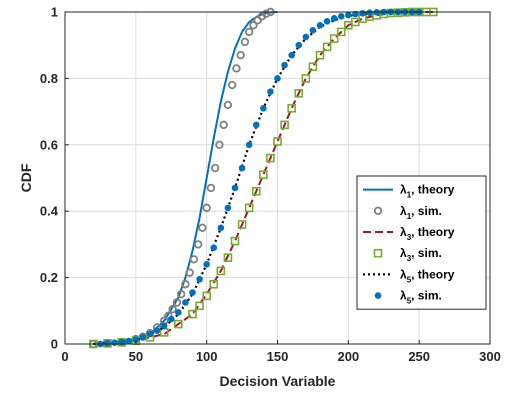  What do you see at coordinates (49, 144) in the screenshot?
I see `y-tick-label: 0.6` at bounding box center [49, 144].